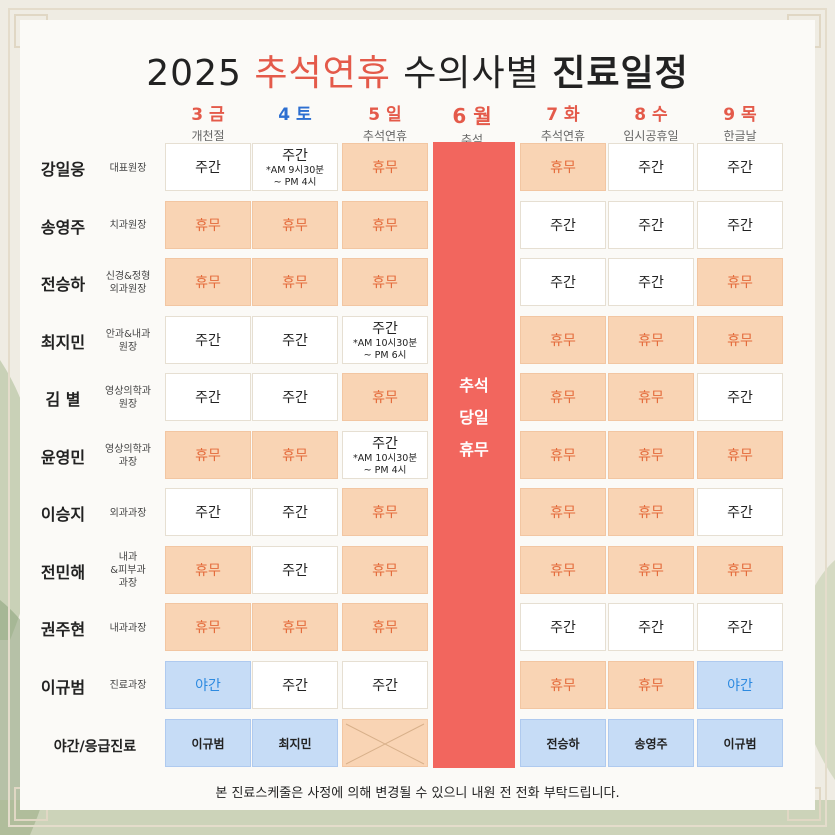 The image size is (835, 835). I want to click on cell-value: 전승하, so click(563, 743).